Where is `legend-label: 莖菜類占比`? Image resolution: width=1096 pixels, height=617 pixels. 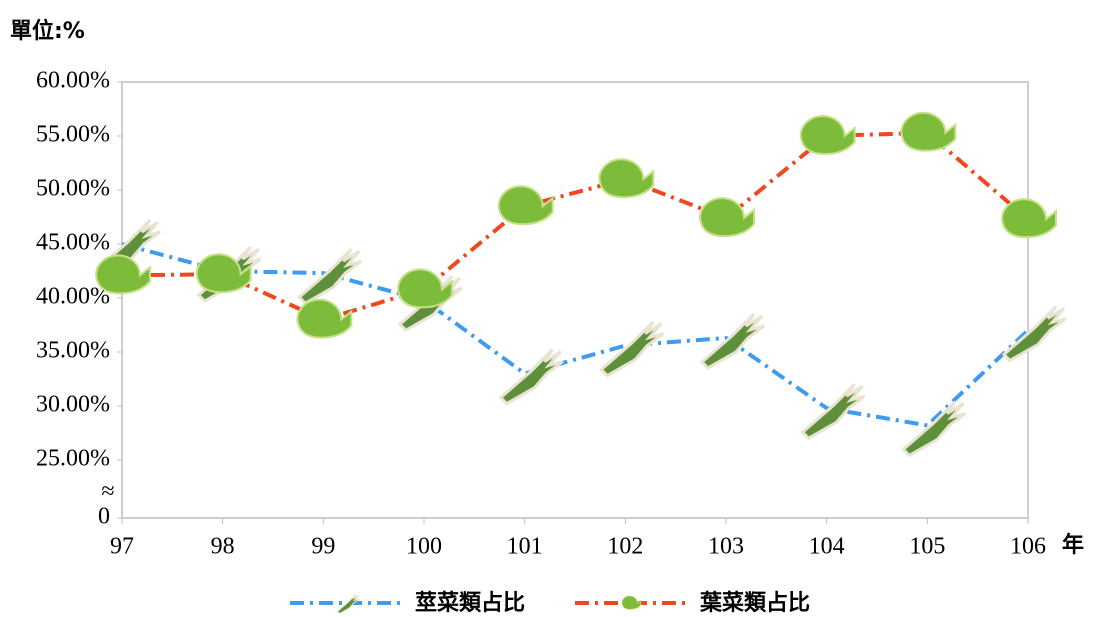
legend-label: 莖菜類占比 is located at coordinates (470, 603).